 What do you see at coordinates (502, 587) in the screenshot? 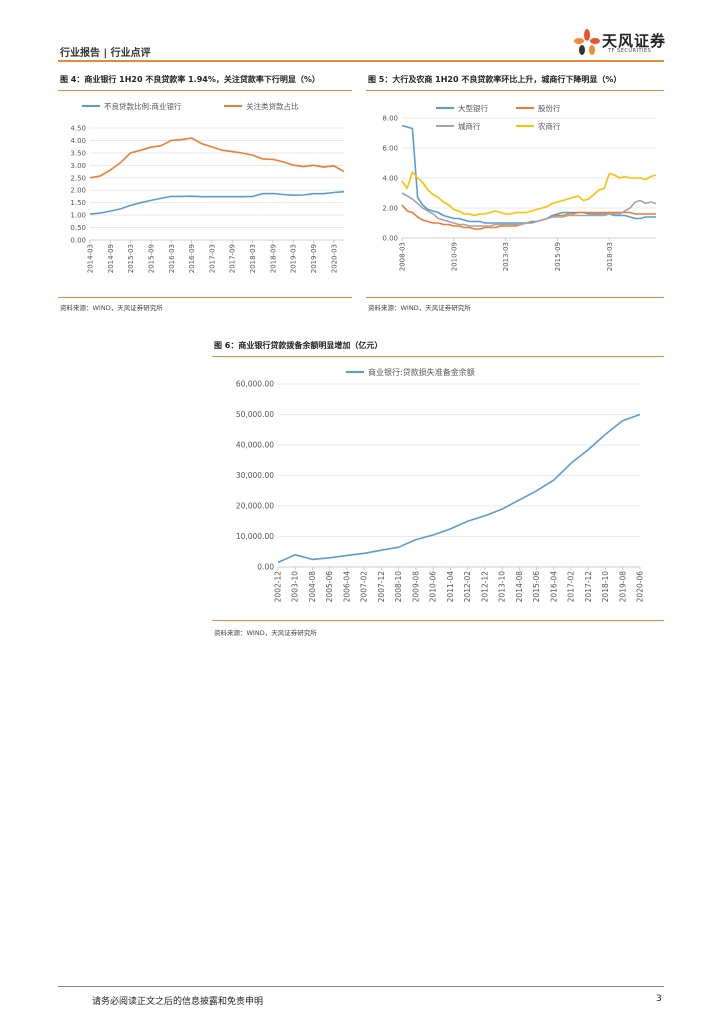
I see `x-tick-label: 2013-10` at bounding box center [502, 587].